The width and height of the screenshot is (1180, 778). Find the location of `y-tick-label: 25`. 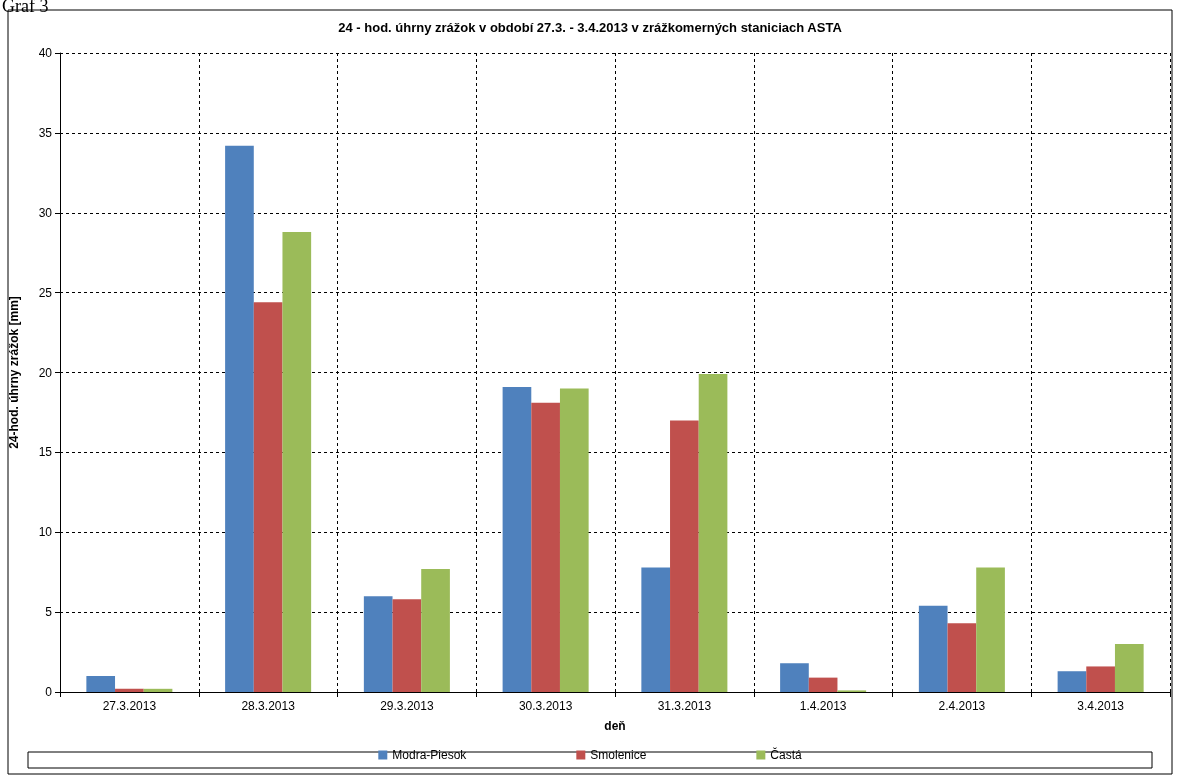

y-tick-label: 25 is located at coordinates (45, 292).